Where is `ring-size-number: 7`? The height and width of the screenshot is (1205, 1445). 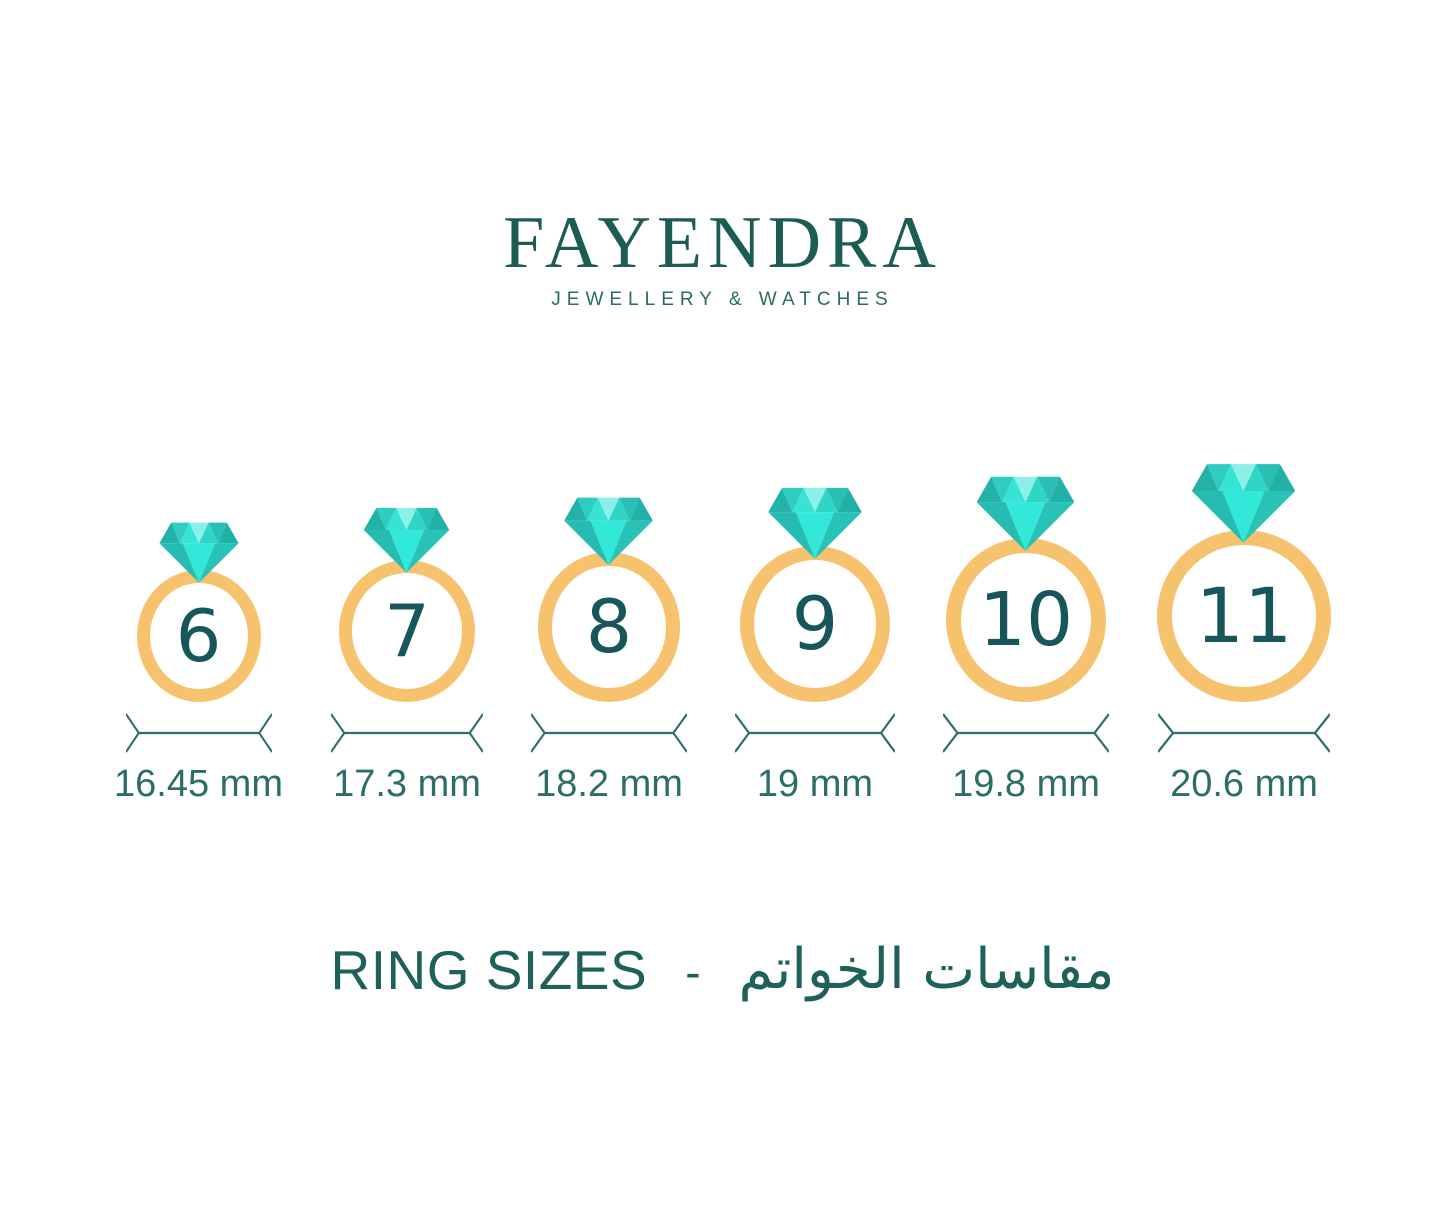
ring-size-number: 7 is located at coordinates (407, 631).